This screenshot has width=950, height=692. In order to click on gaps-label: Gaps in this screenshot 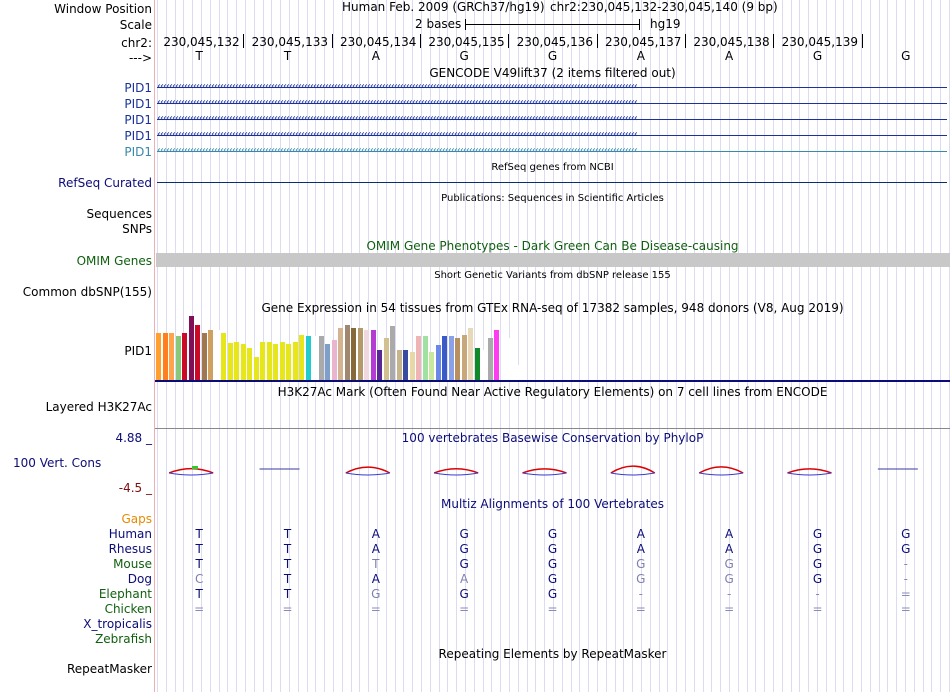, I will do `click(136, 519)`.